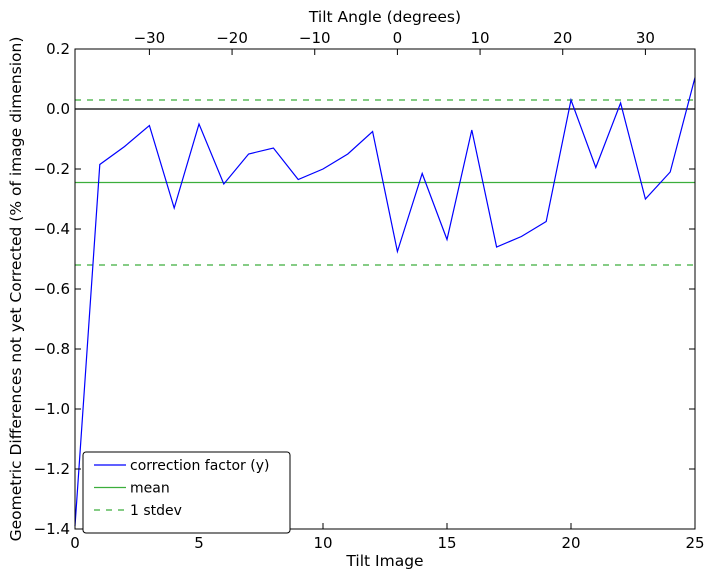 The height and width of the screenshot is (579, 714). Describe the element at coordinates (694, 543) in the screenshot. I see `x-tick-label: 25` at that location.